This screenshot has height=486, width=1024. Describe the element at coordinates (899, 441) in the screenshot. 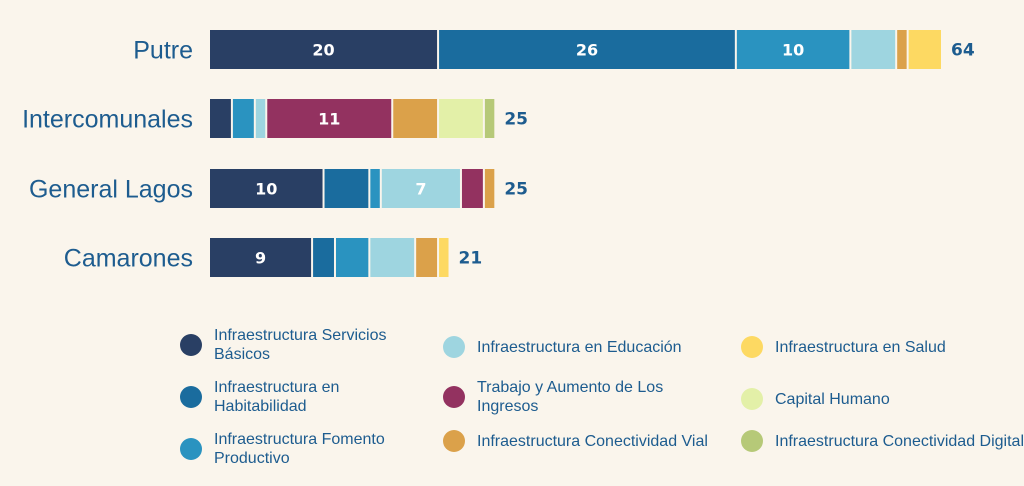

I see `legend-label: Infraestructura Conectividad Digital` at that location.